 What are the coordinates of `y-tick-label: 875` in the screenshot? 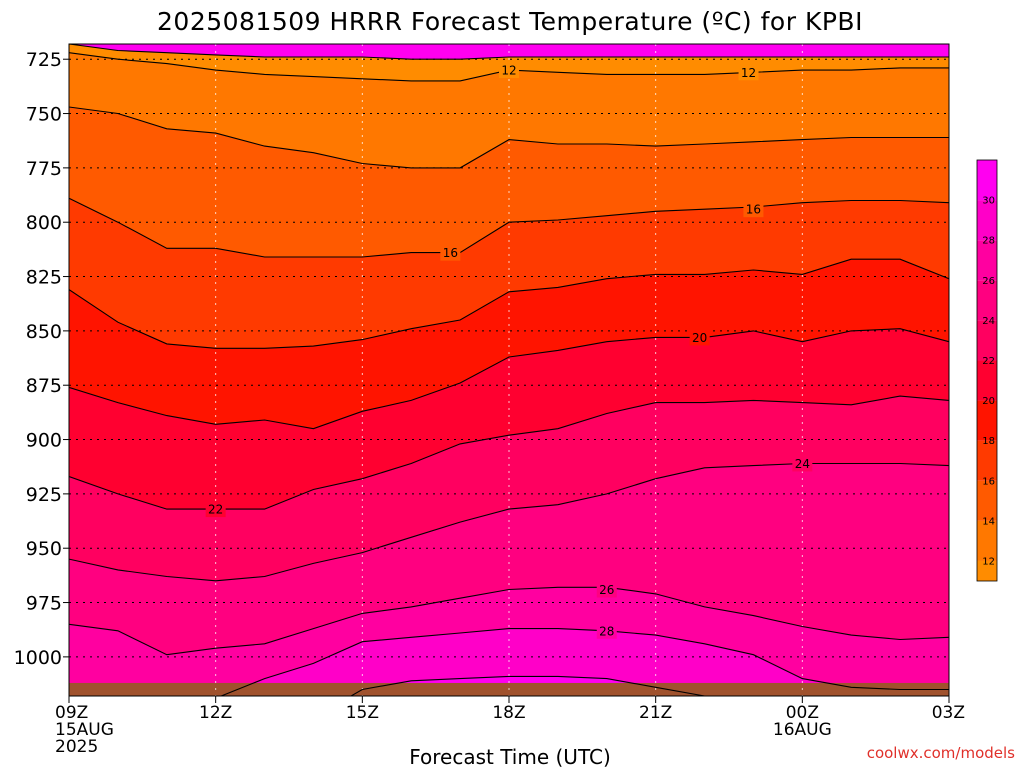 It's located at (44, 386).